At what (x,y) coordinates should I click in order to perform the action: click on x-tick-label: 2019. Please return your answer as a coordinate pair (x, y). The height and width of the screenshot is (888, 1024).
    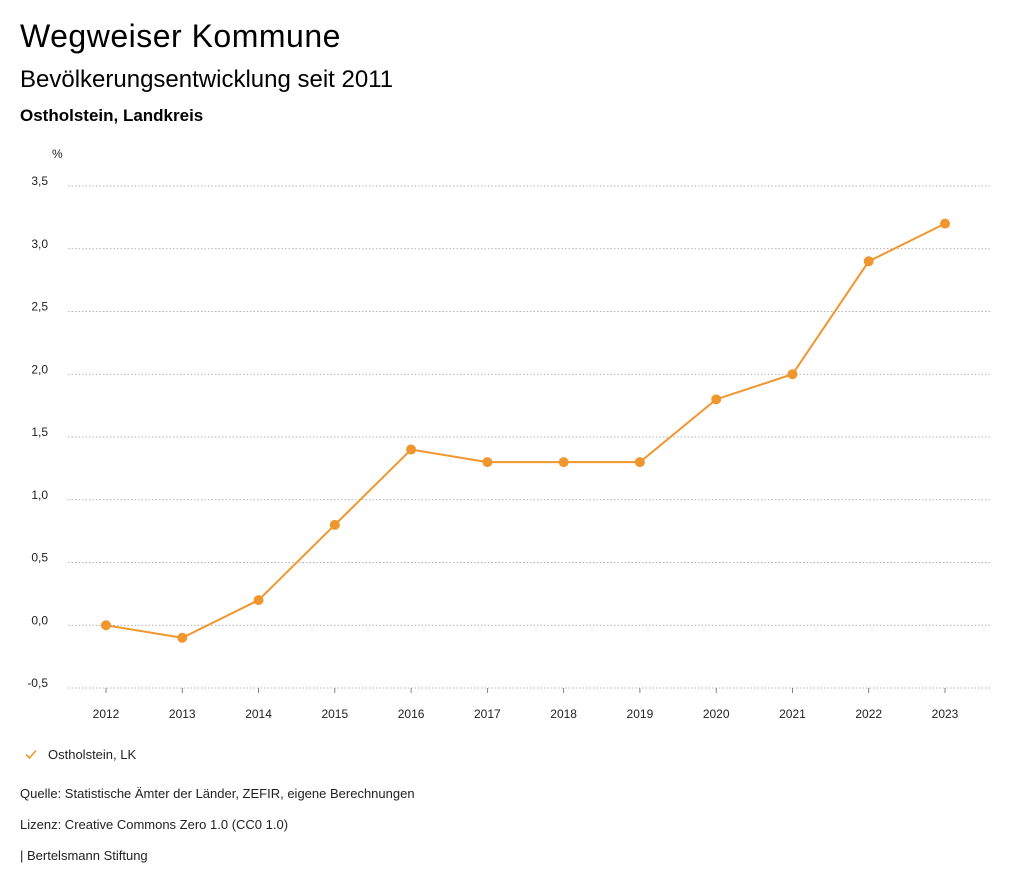
    Looking at the image, I should click on (640, 714).